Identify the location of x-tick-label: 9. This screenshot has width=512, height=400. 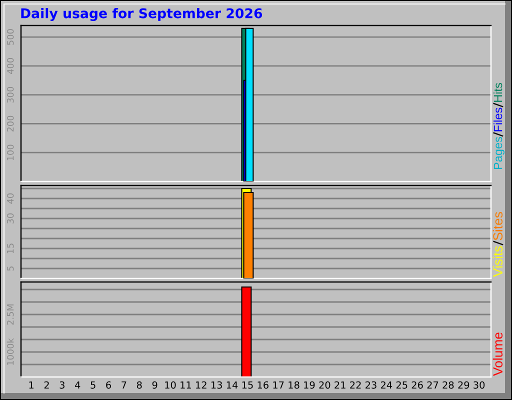
(155, 385).